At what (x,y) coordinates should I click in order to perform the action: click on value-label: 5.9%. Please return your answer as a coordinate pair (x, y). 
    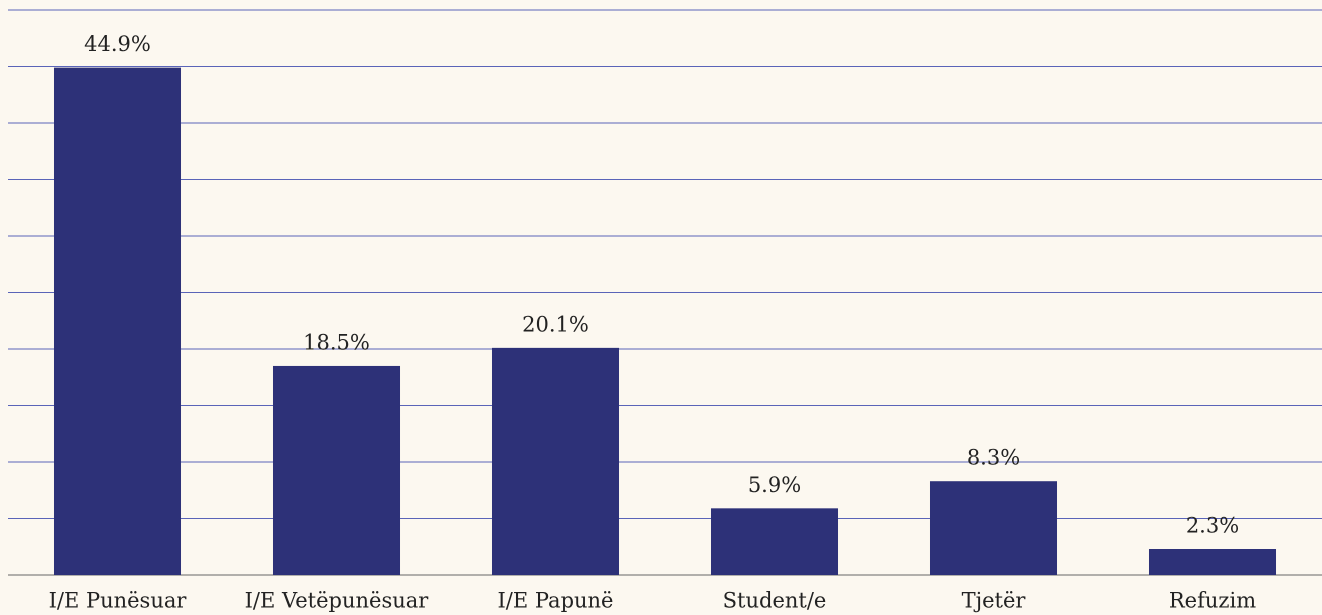
    Looking at the image, I should click on (774, 485).